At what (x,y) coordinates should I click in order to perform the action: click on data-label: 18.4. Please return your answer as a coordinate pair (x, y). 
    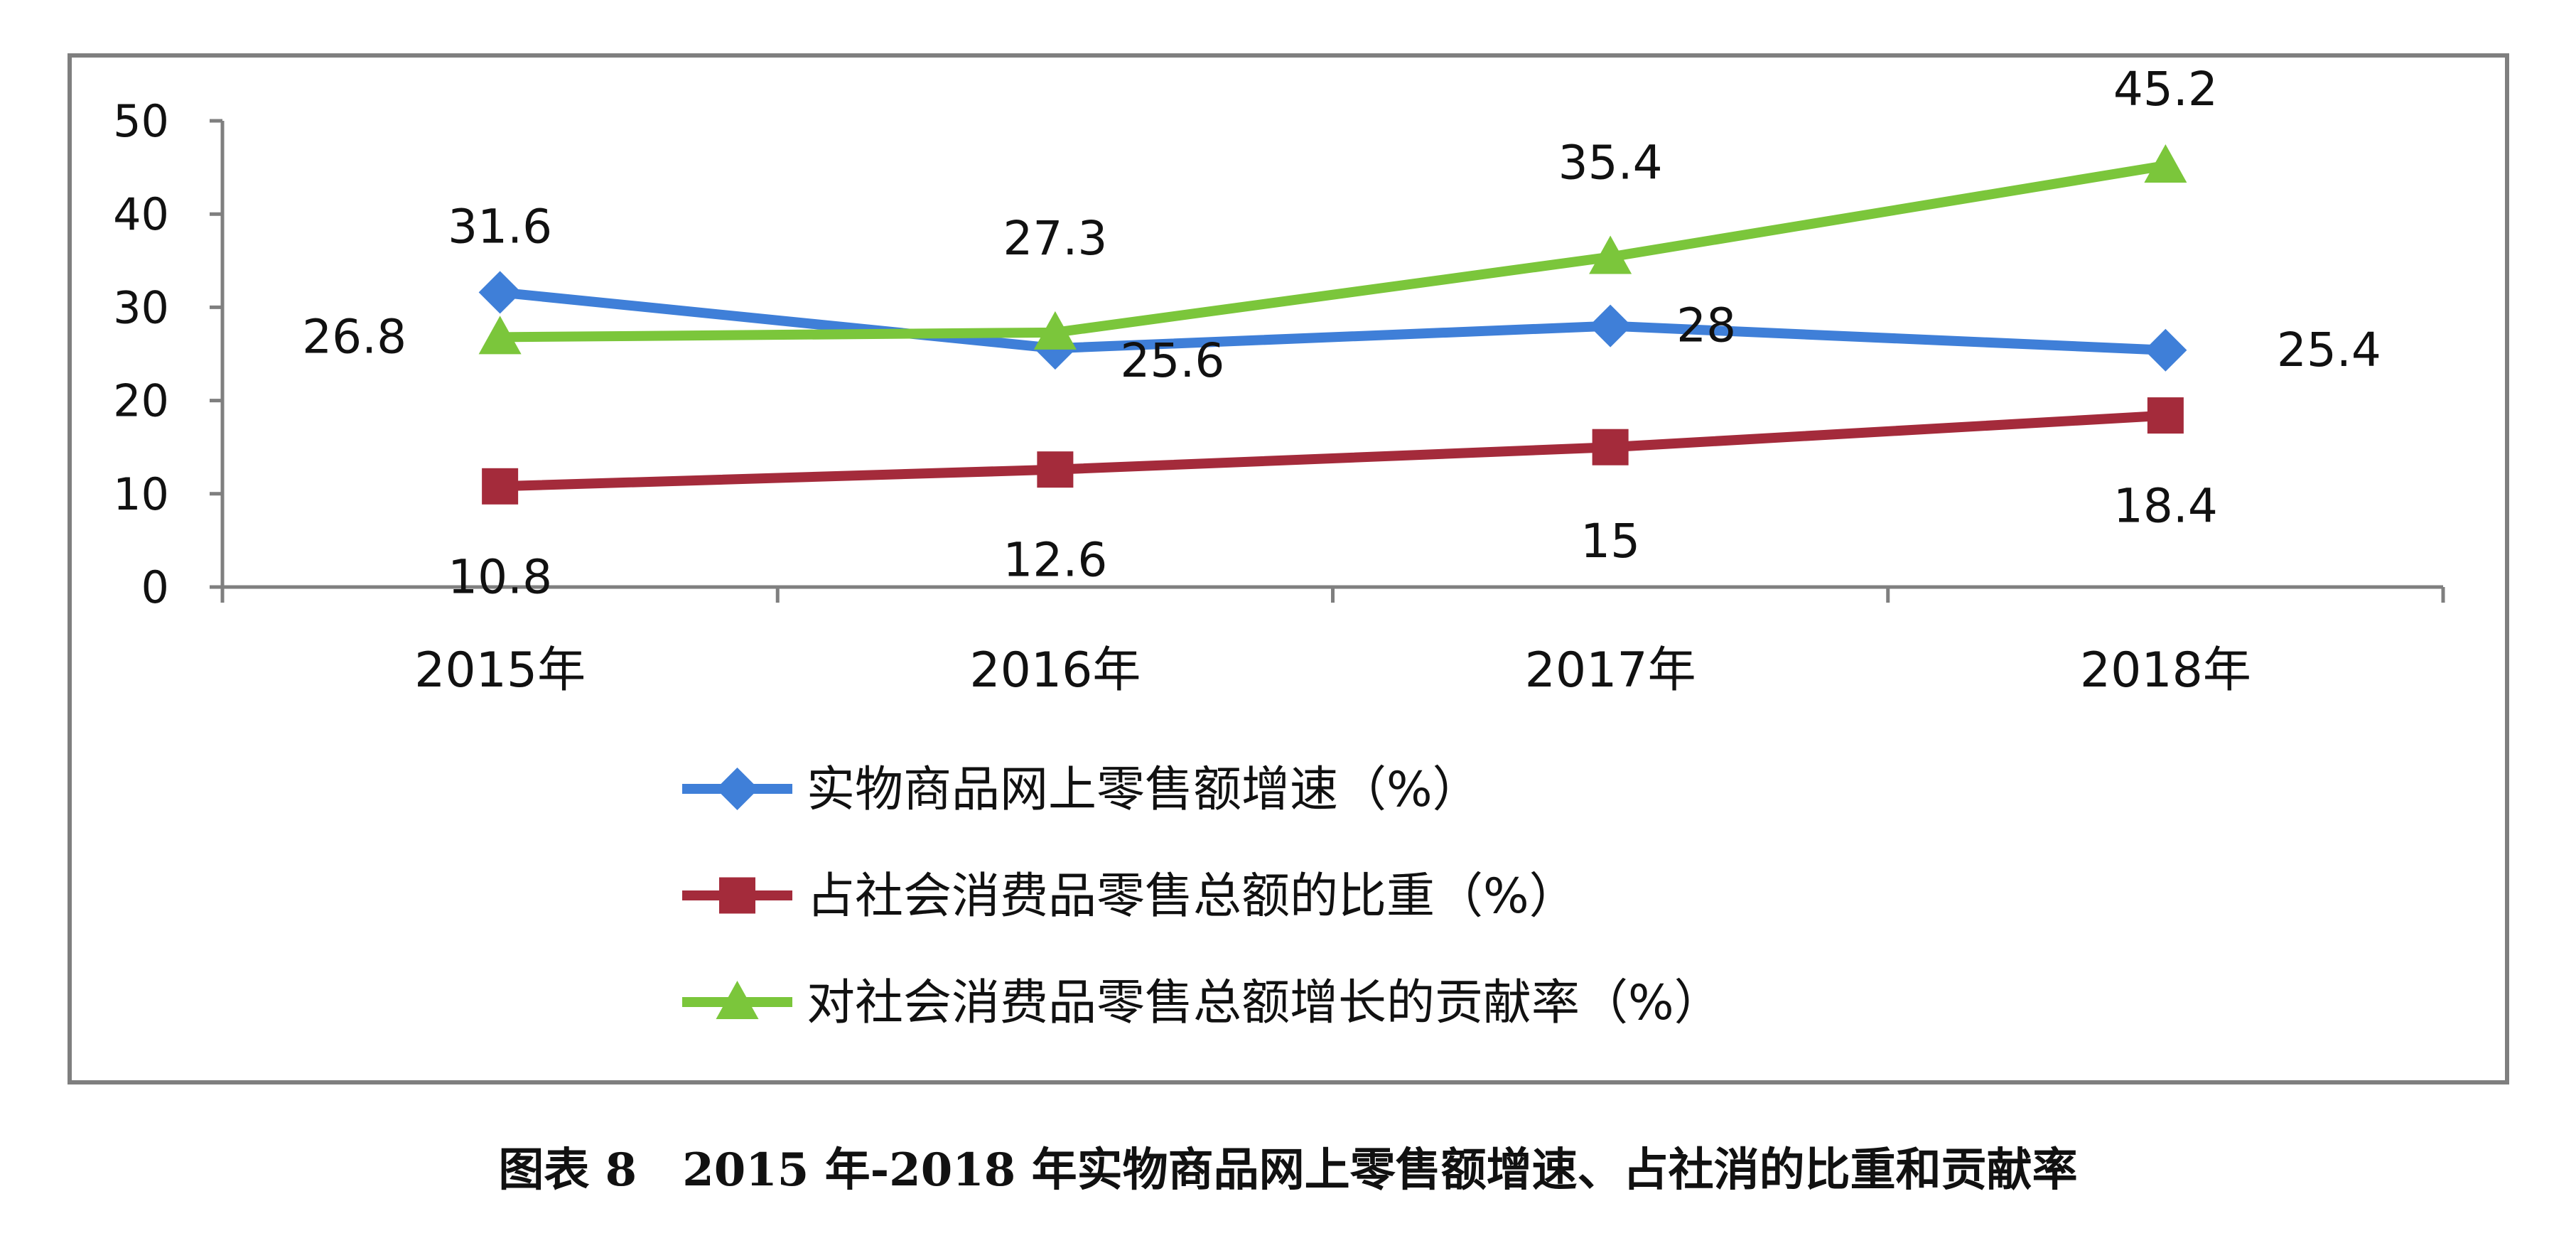
    Looking at the image, I should click on (2165, 507).